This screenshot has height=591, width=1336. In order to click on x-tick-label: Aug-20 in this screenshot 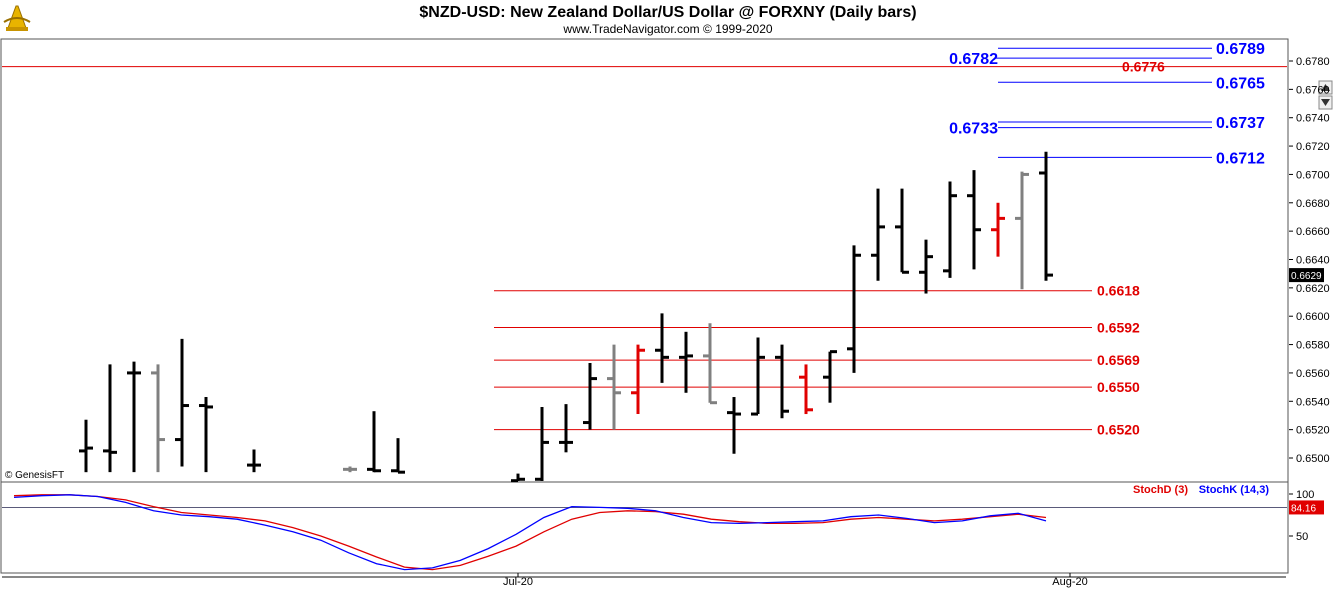, I will do `click(1069, 582)`.